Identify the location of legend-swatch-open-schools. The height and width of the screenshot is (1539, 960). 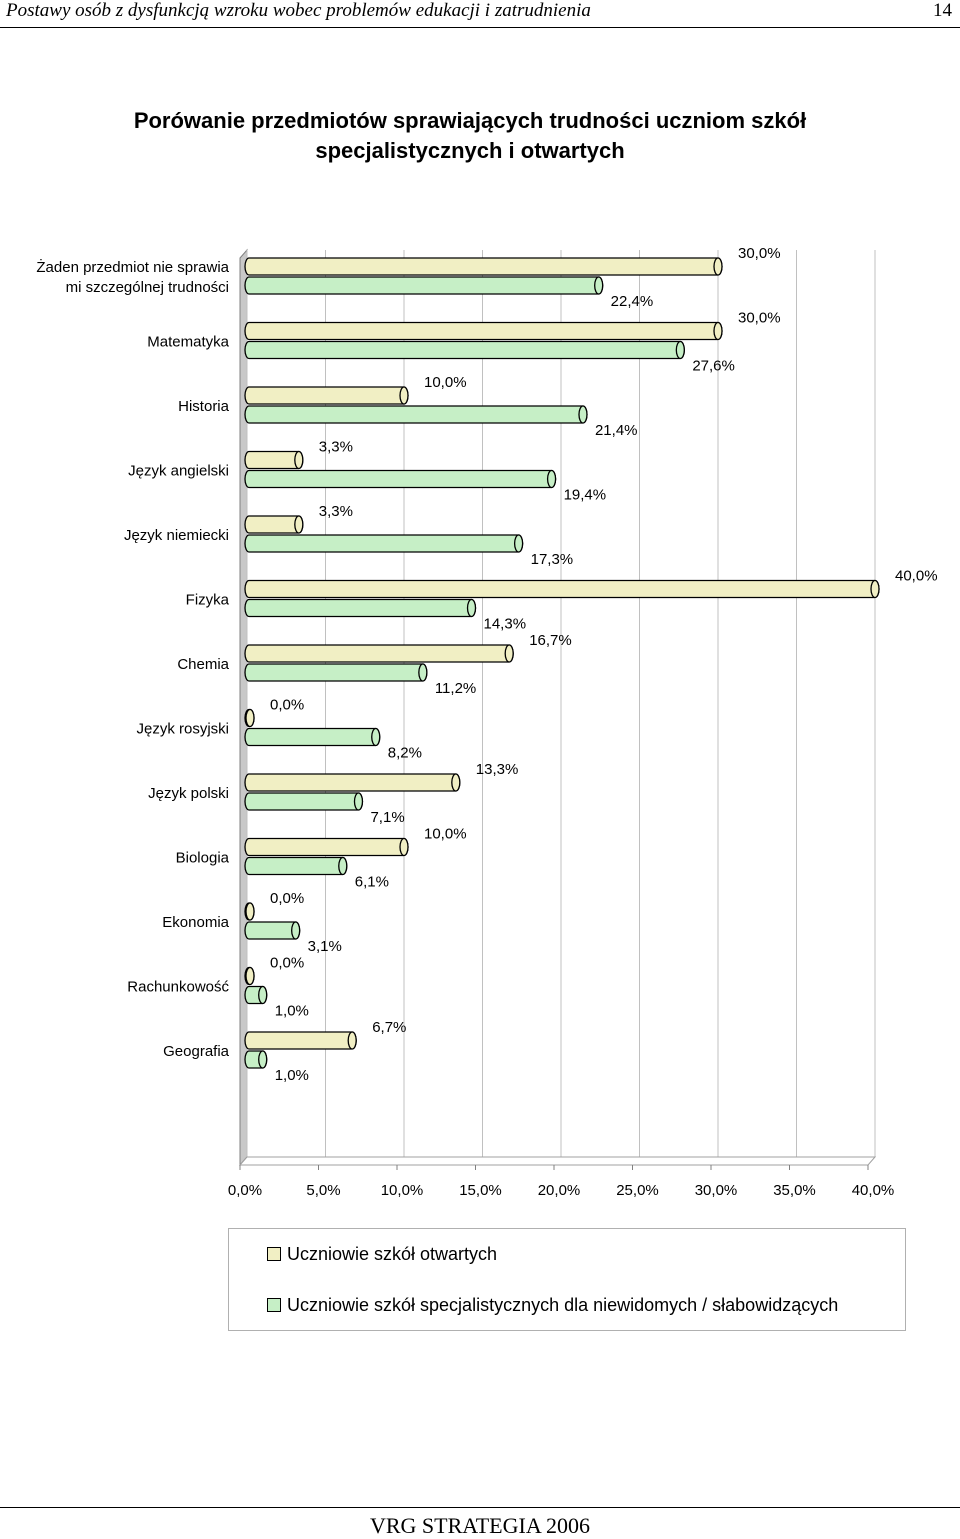
(274, 1254).